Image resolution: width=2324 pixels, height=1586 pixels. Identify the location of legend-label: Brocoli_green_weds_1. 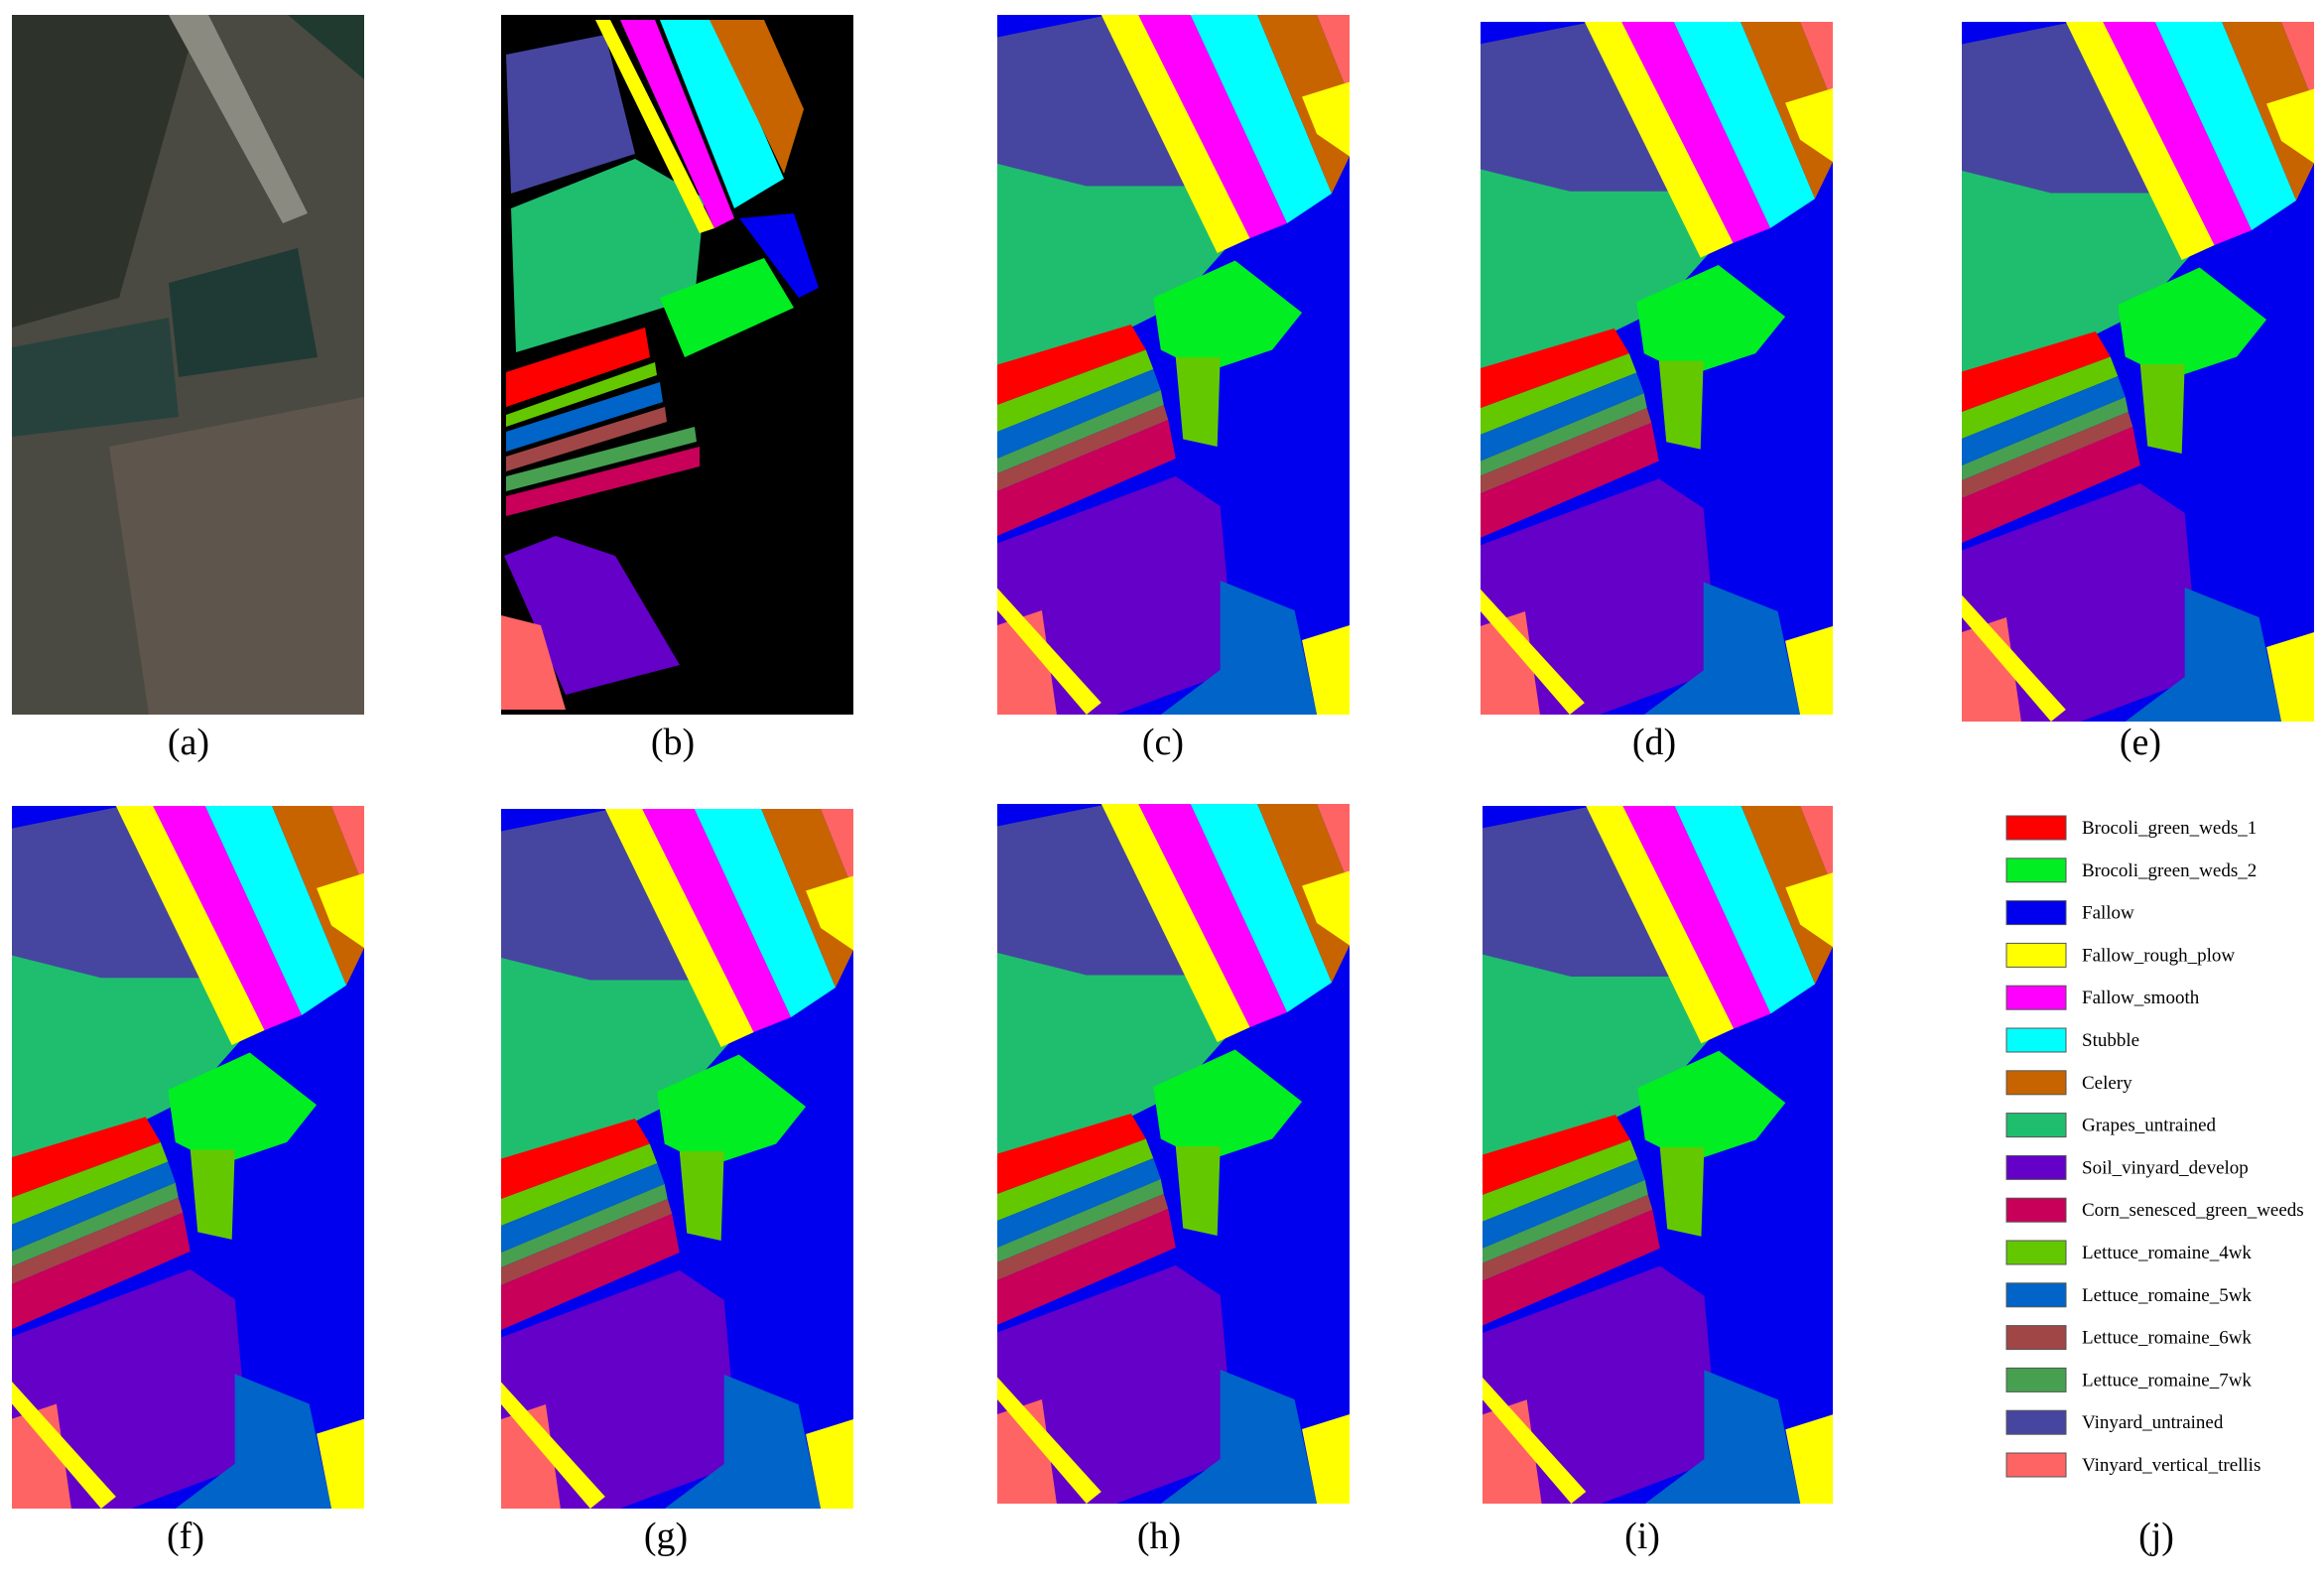
(2169, 829).